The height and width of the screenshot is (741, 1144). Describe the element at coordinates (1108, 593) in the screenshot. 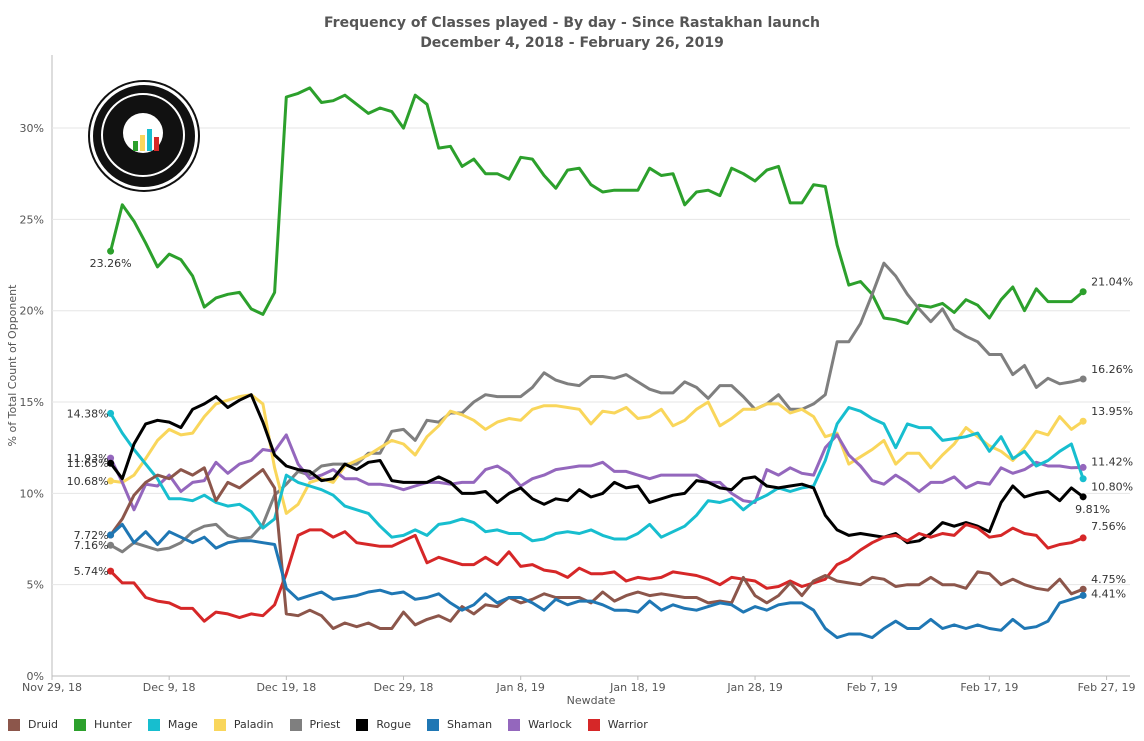

I see `end-label-shaman: 4.41%` at that location.